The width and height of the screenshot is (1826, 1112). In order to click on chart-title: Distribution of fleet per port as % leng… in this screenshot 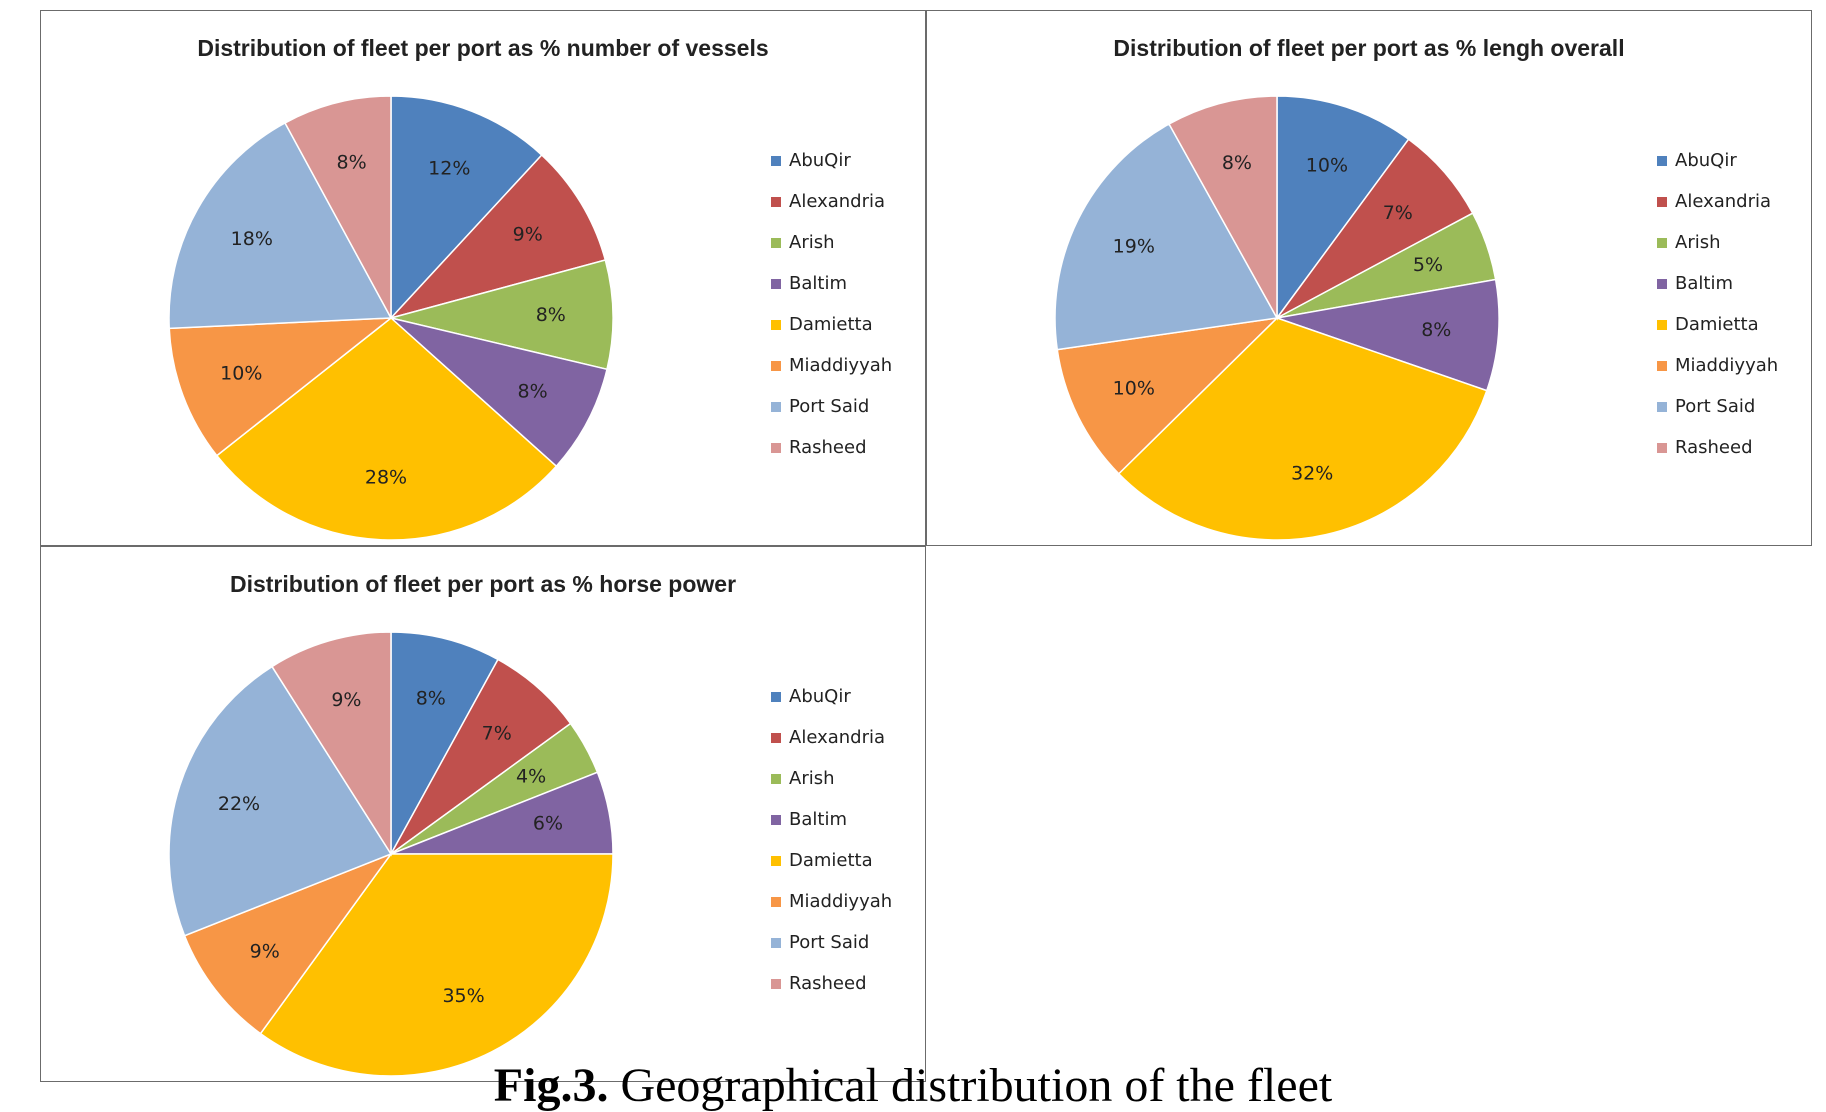, I will do `click(1369, 48)`.